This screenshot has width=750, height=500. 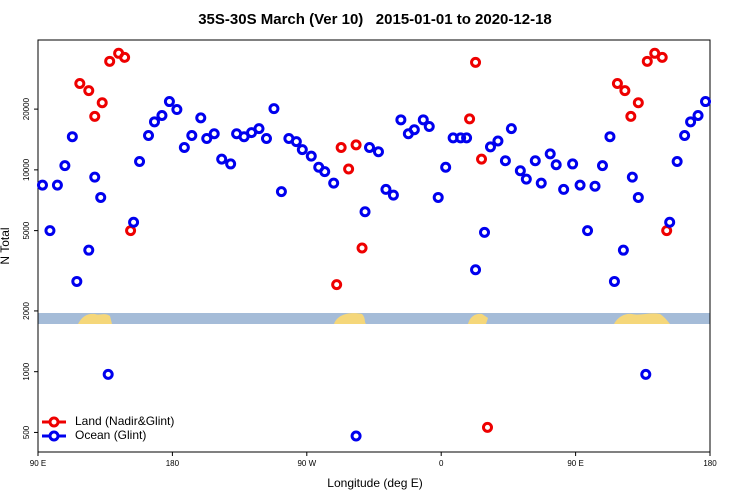 I want to click on y-tick-label: 10000, so click(x=26, y=169).